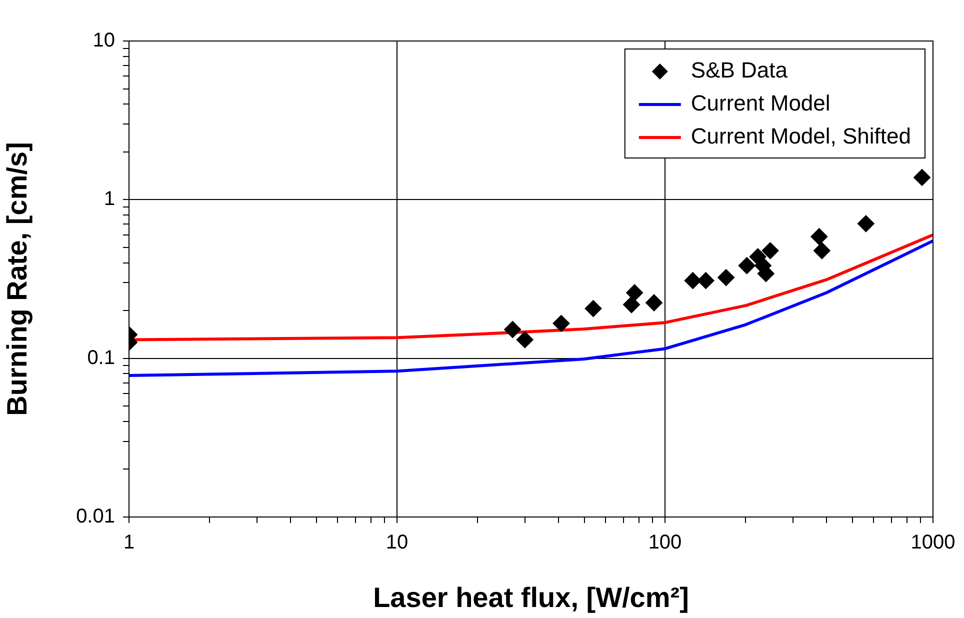 The height and width of the screenshot is (618, 964). Describe the element at coordinates (95, 517) in the screenshot. I see `y-tick-label: 0.01` at that location.